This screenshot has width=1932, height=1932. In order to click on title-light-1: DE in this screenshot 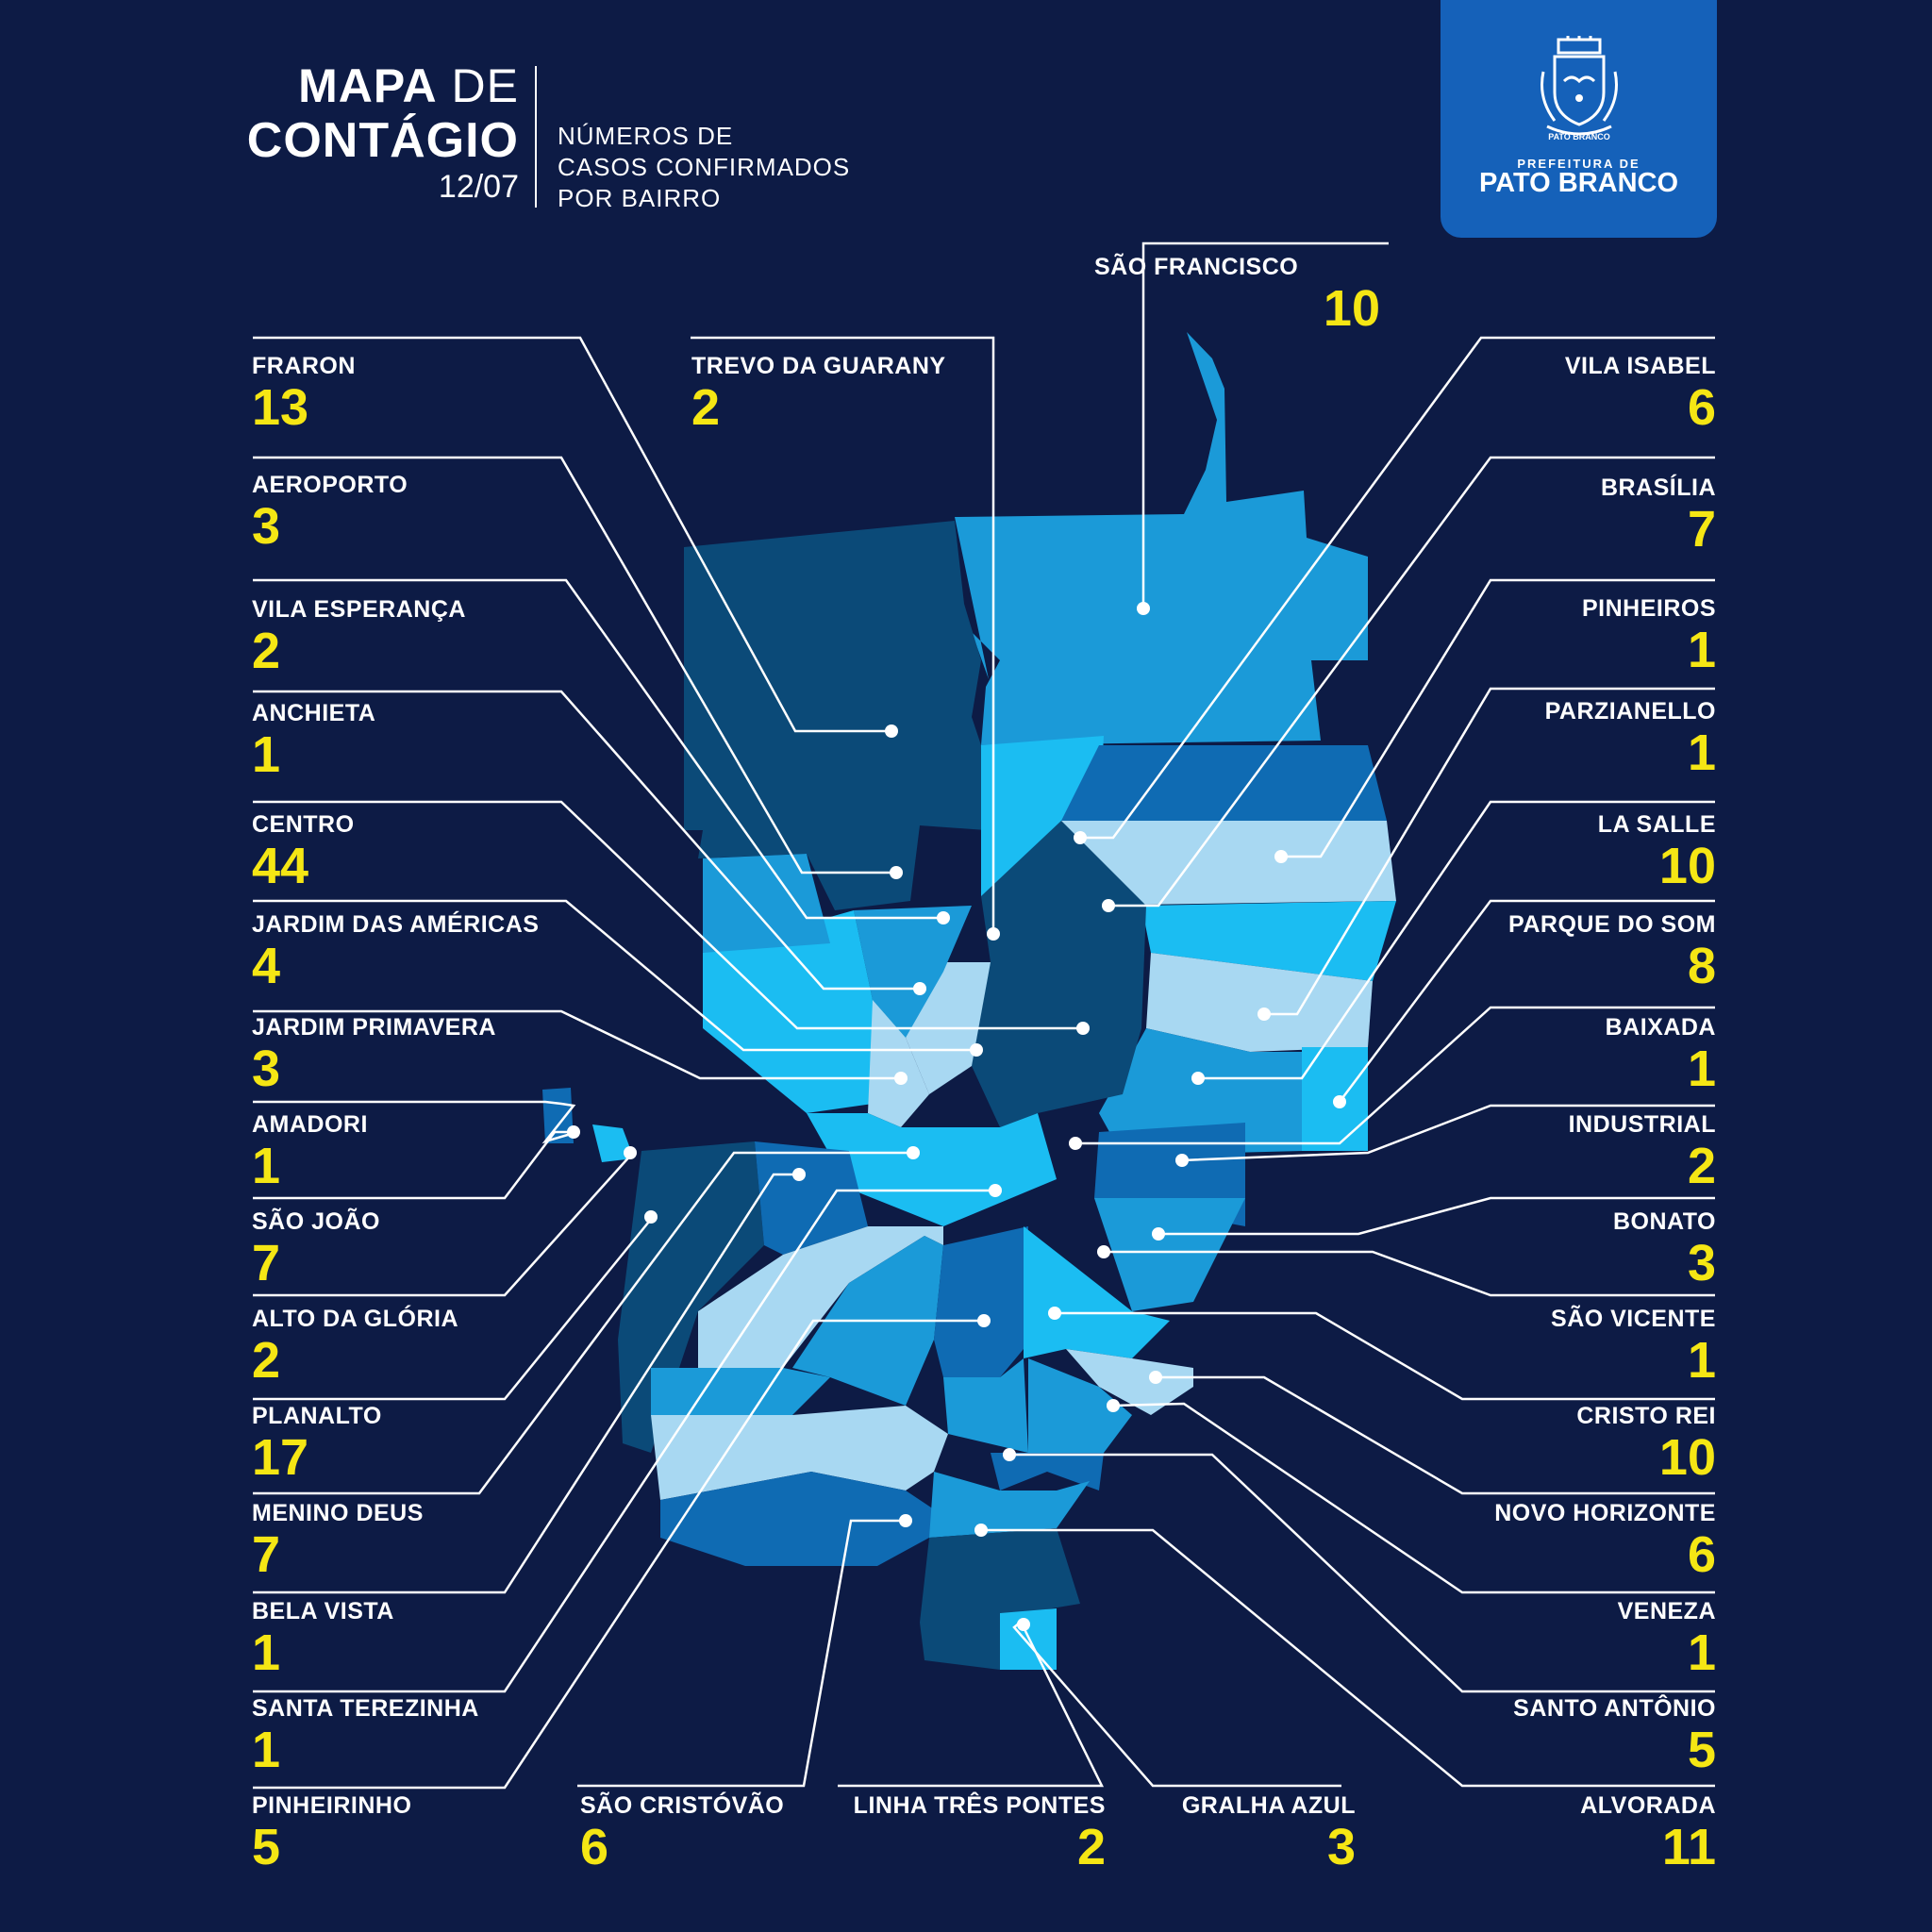, I will do `click(485, 85)`.